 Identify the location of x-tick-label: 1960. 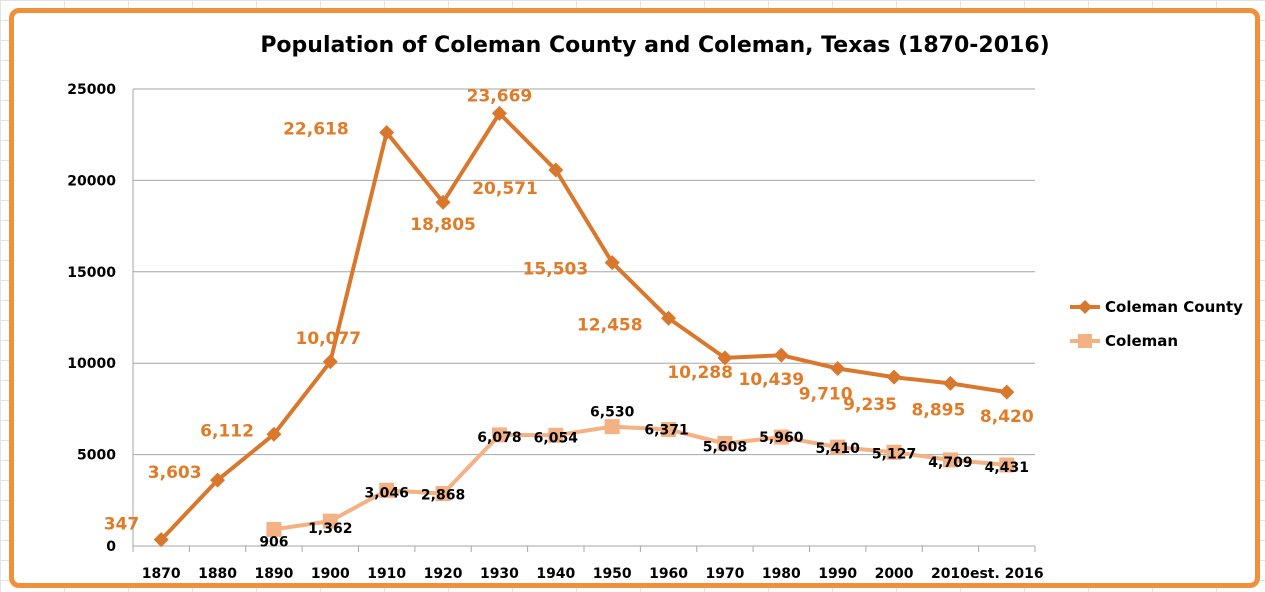
(668, 574).